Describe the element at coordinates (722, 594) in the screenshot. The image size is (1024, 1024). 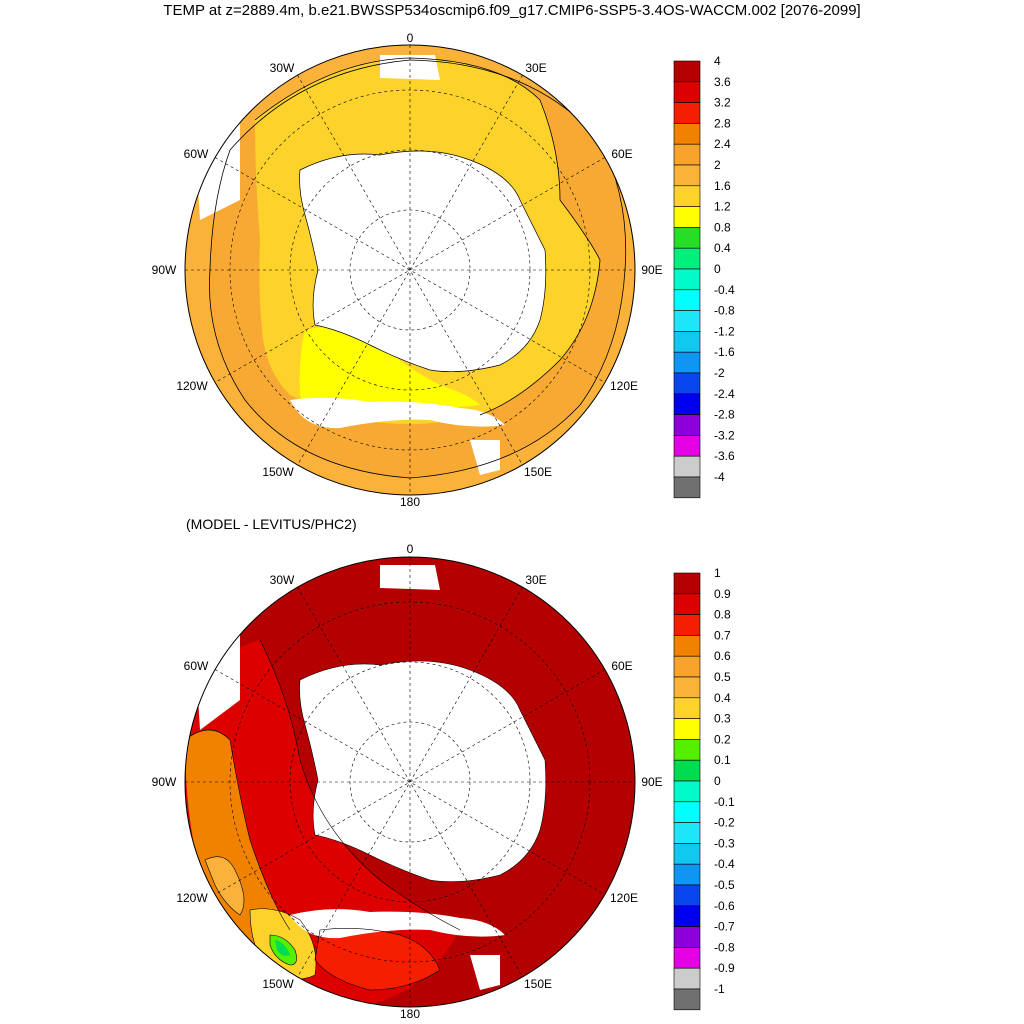
I see `bottom-colorbar-label: 0.9` at that location.